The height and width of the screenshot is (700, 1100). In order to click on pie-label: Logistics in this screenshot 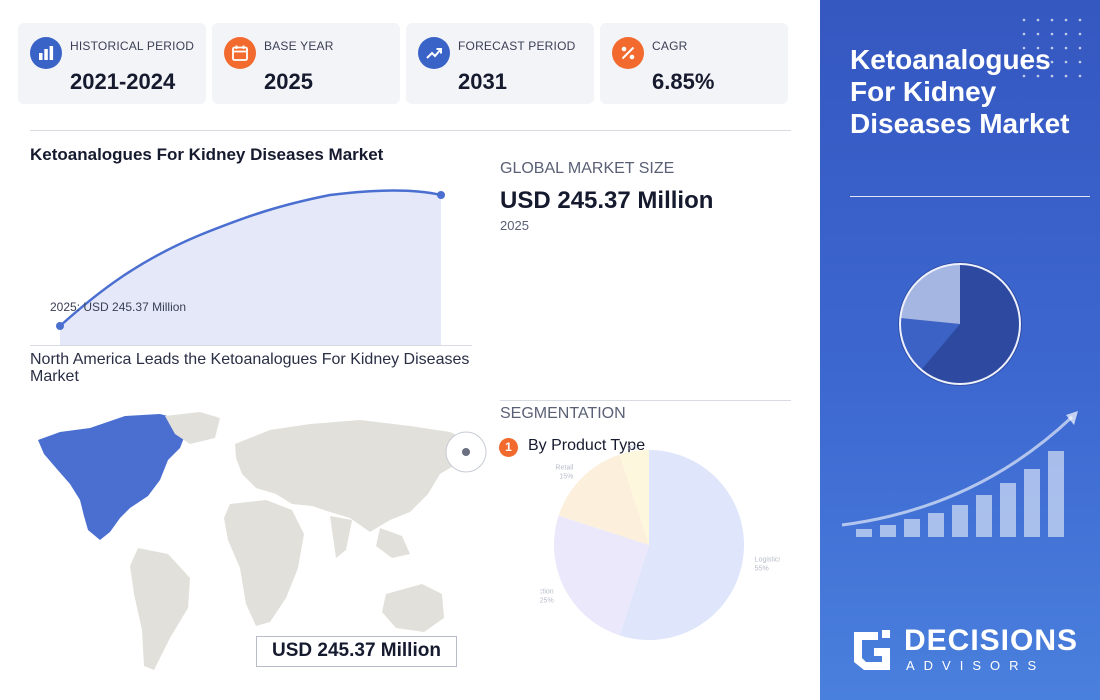, I will do `click(767, 560)`.